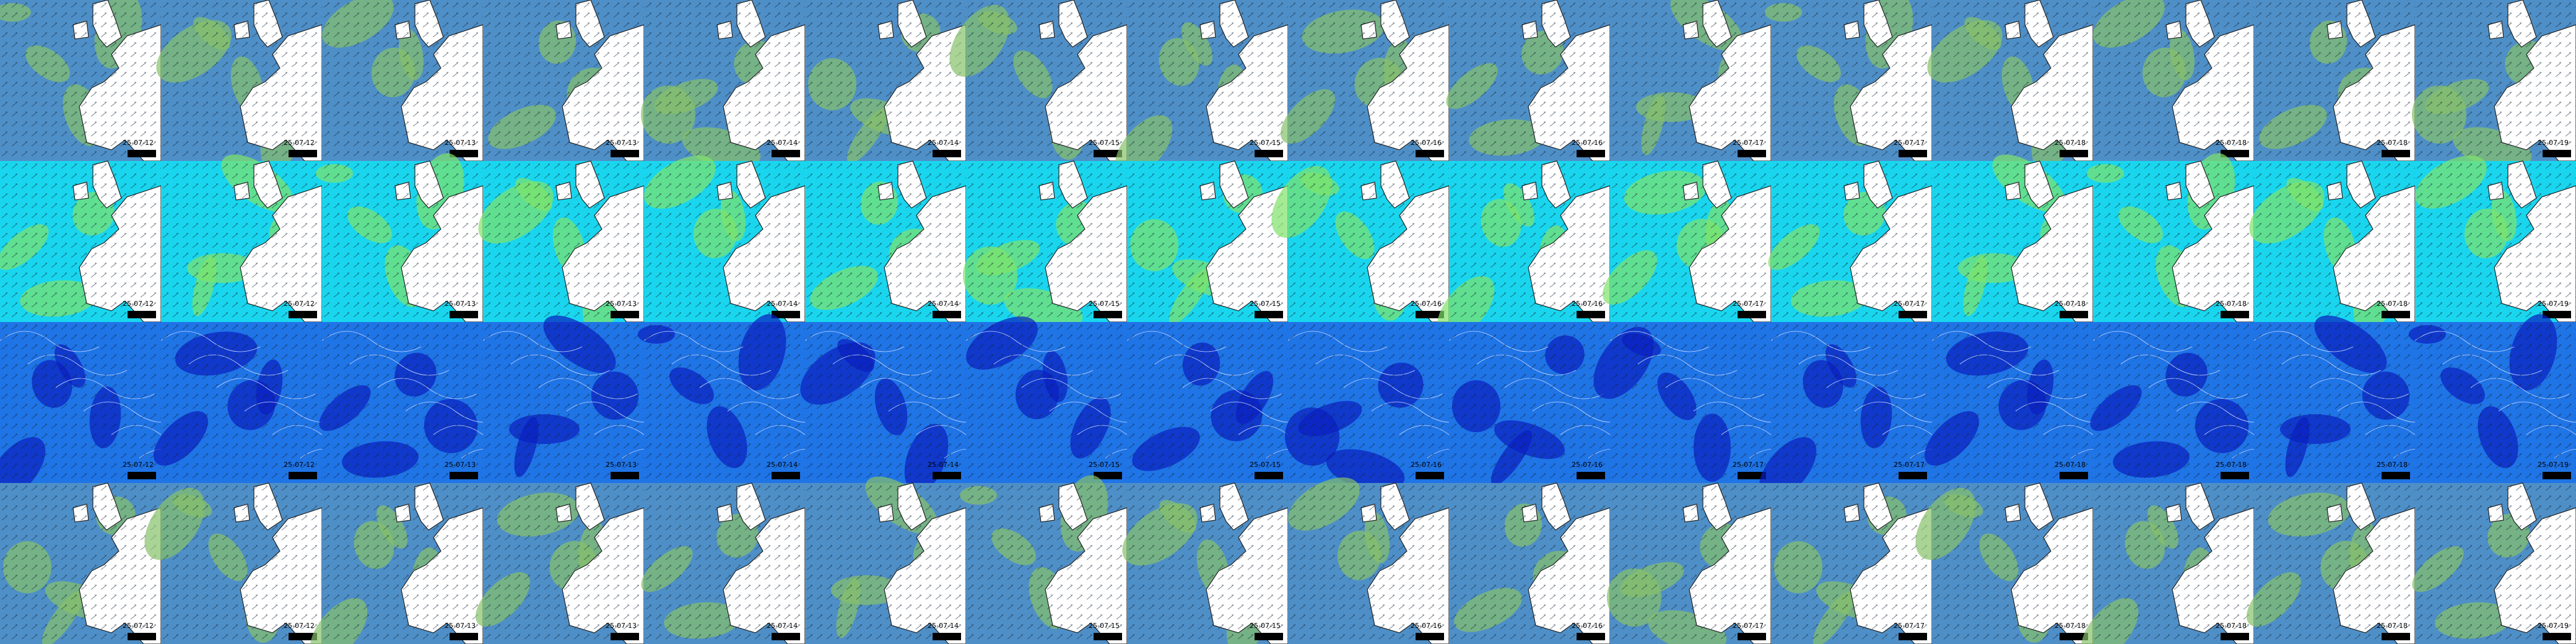  Describe the element at coordinates (1524, 250) in the screenshot. I see `map-tile: 25-07-16` at that location.